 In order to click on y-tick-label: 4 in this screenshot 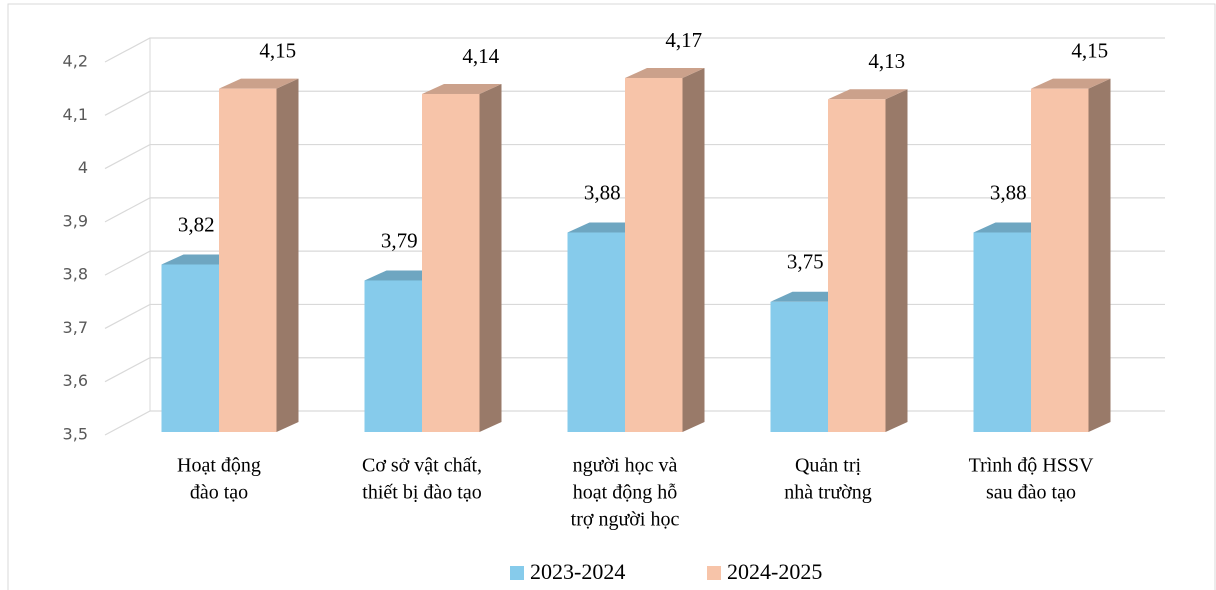, I will do `click(83, 167)`.